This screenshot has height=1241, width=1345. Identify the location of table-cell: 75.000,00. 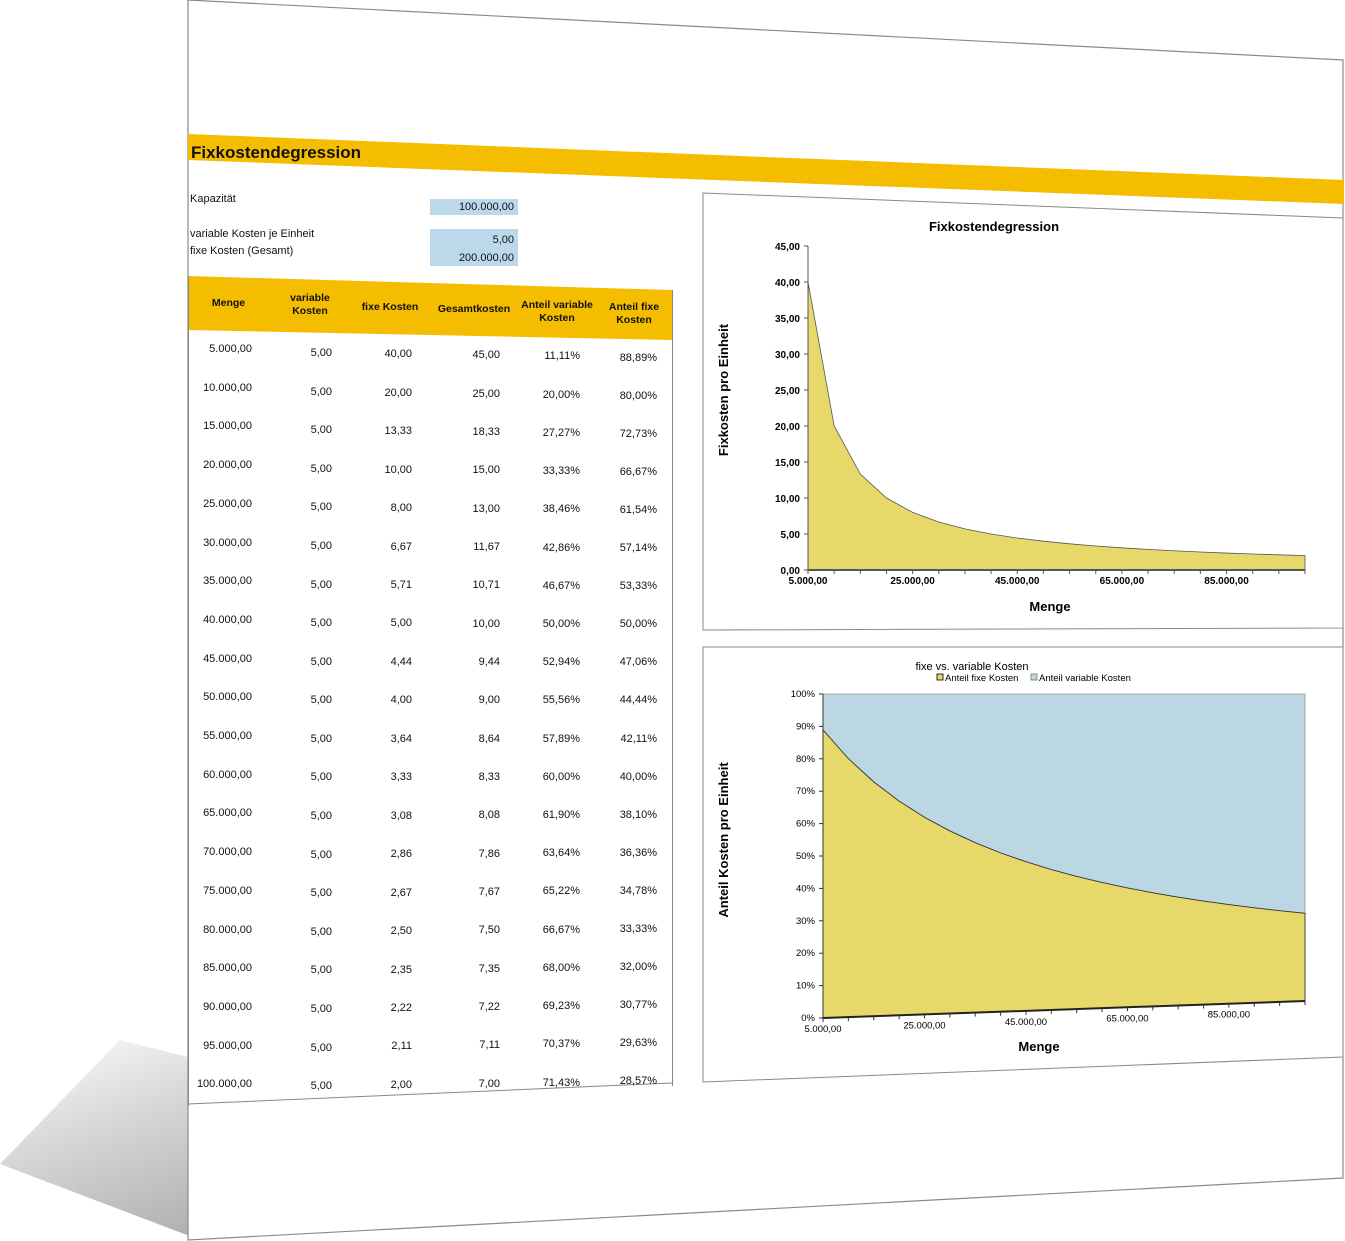
(227, 890).